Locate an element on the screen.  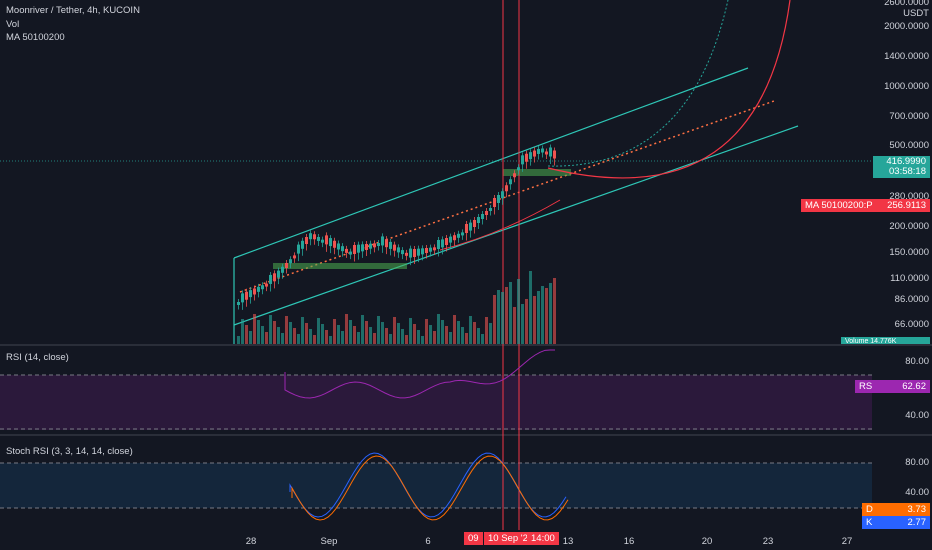
rsi-label-tag: RSI is located at coordinates (867, 386).